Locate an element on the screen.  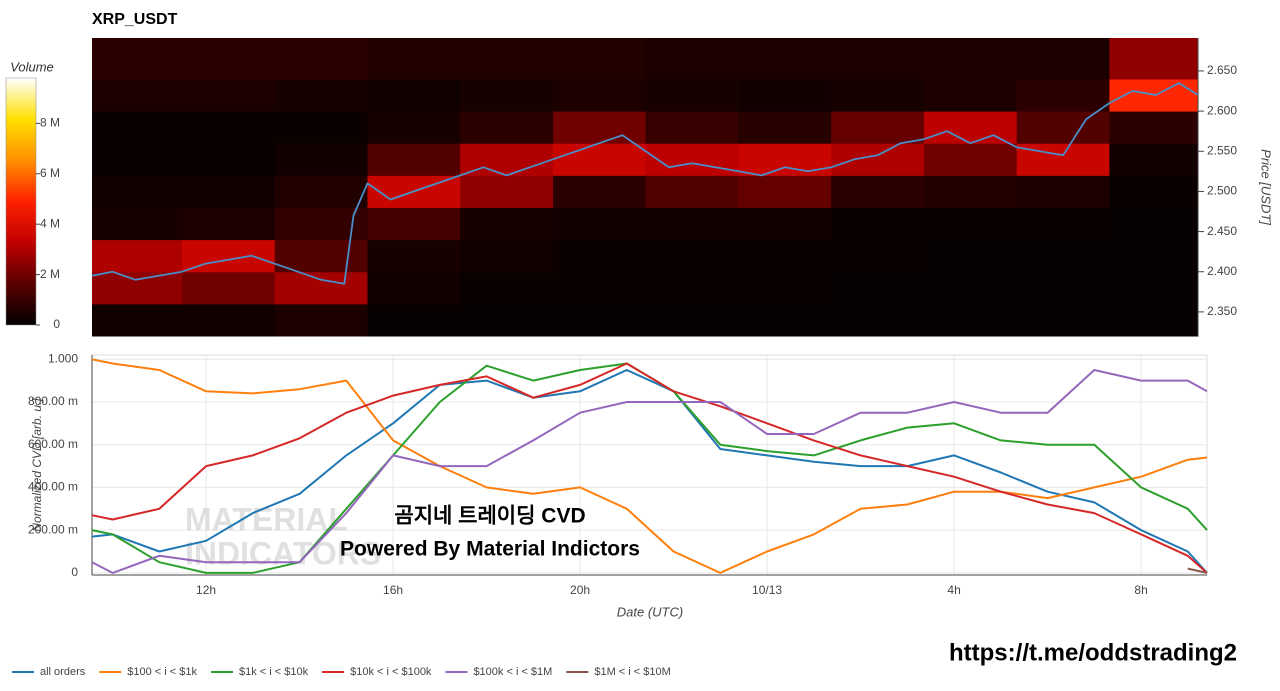
colorbar is located at coordinates (21, 201).